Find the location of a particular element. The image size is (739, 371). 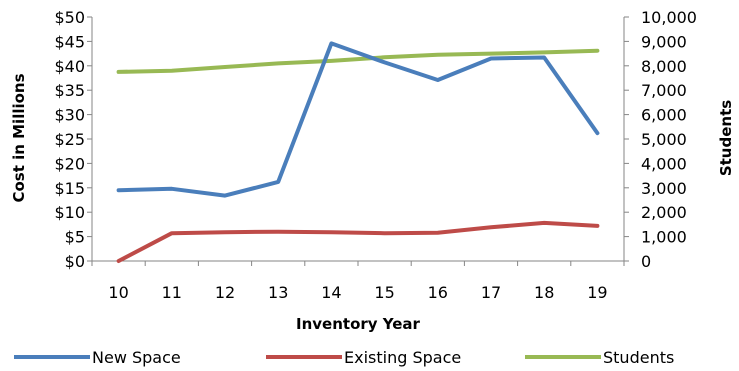

x-tick-label: 10 is located at coordinates (118, 292).